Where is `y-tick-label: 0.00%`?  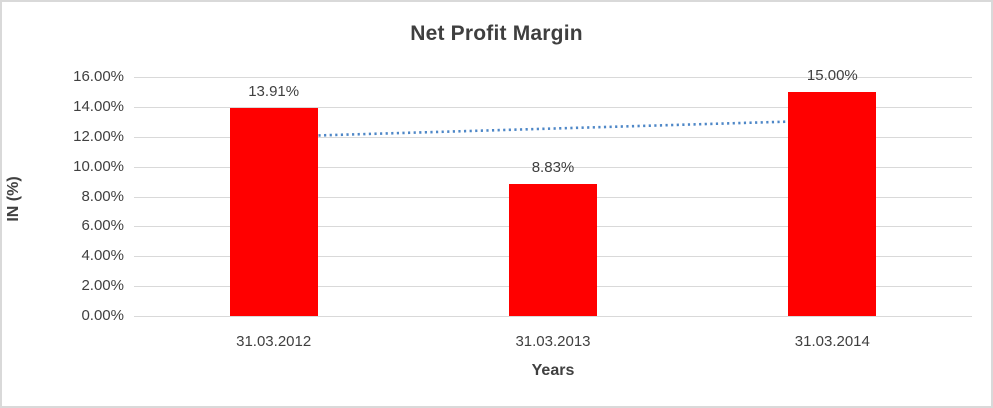 y-tick-label: 0.00% is located at coordinates (102, 315).